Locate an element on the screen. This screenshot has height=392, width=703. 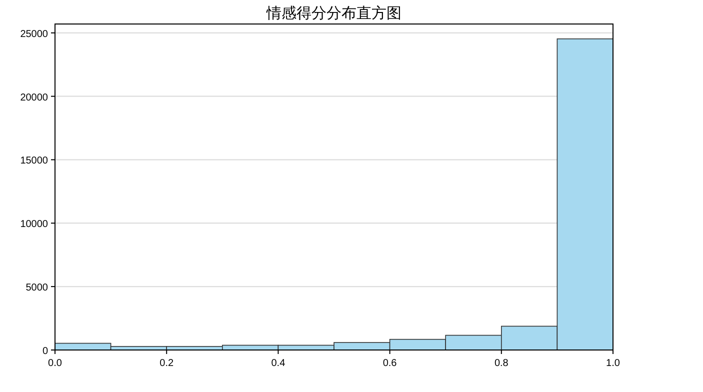
y-tick-label: 15000 is located at coordinates (34, 161).